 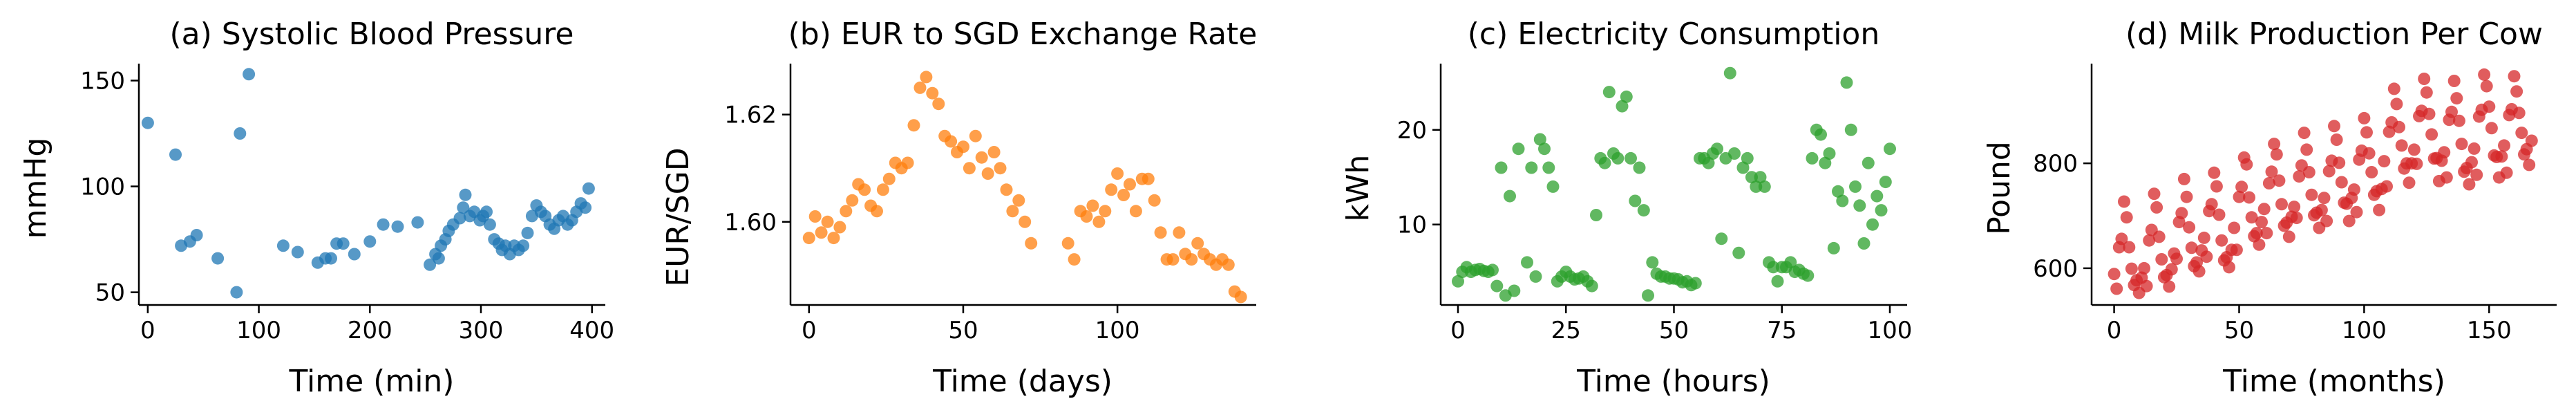 What do you see at coordinates (2055, 269) in the screenshot?
I see `y-tick-label: 600` at bounding box center [2055, 269].